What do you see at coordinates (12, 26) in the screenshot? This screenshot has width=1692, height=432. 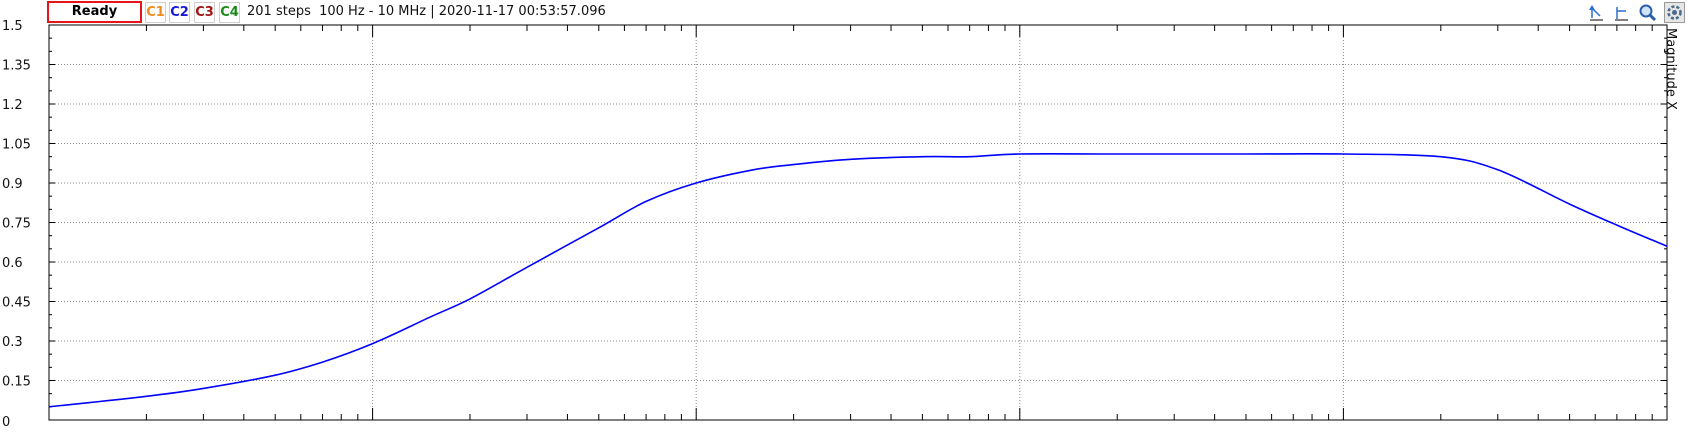 I see `y-tick-label: 1.5` at bounding box center [12, 26].